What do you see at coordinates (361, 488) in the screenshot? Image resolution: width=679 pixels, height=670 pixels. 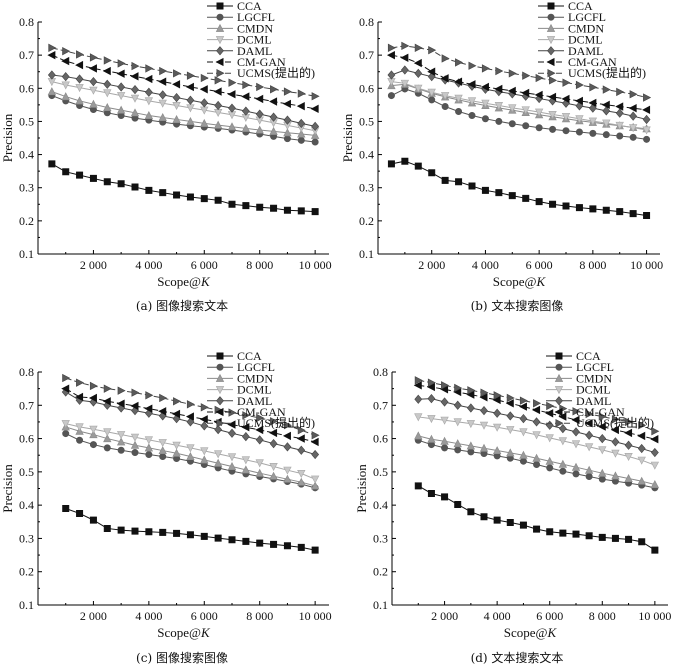 I see `y-axis-label: Precision` at bounding box center [361, 488].